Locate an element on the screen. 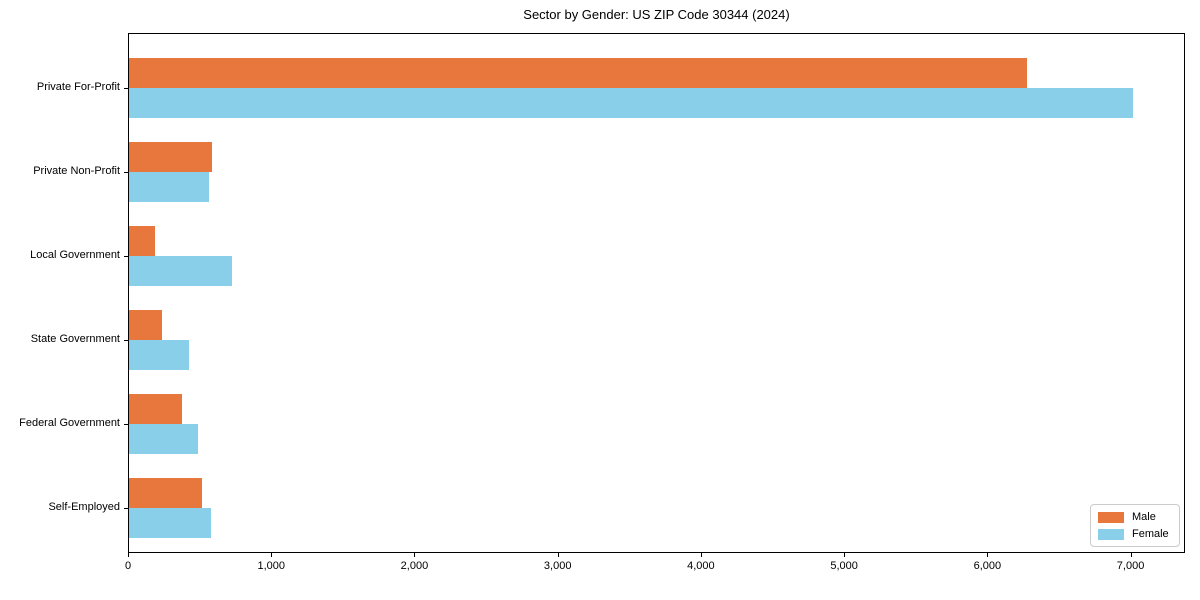 Image resolution: width=1200 pixels, height=600 pixels. y-axis-category-label: Federal Government is located at coordinates (69, 423).